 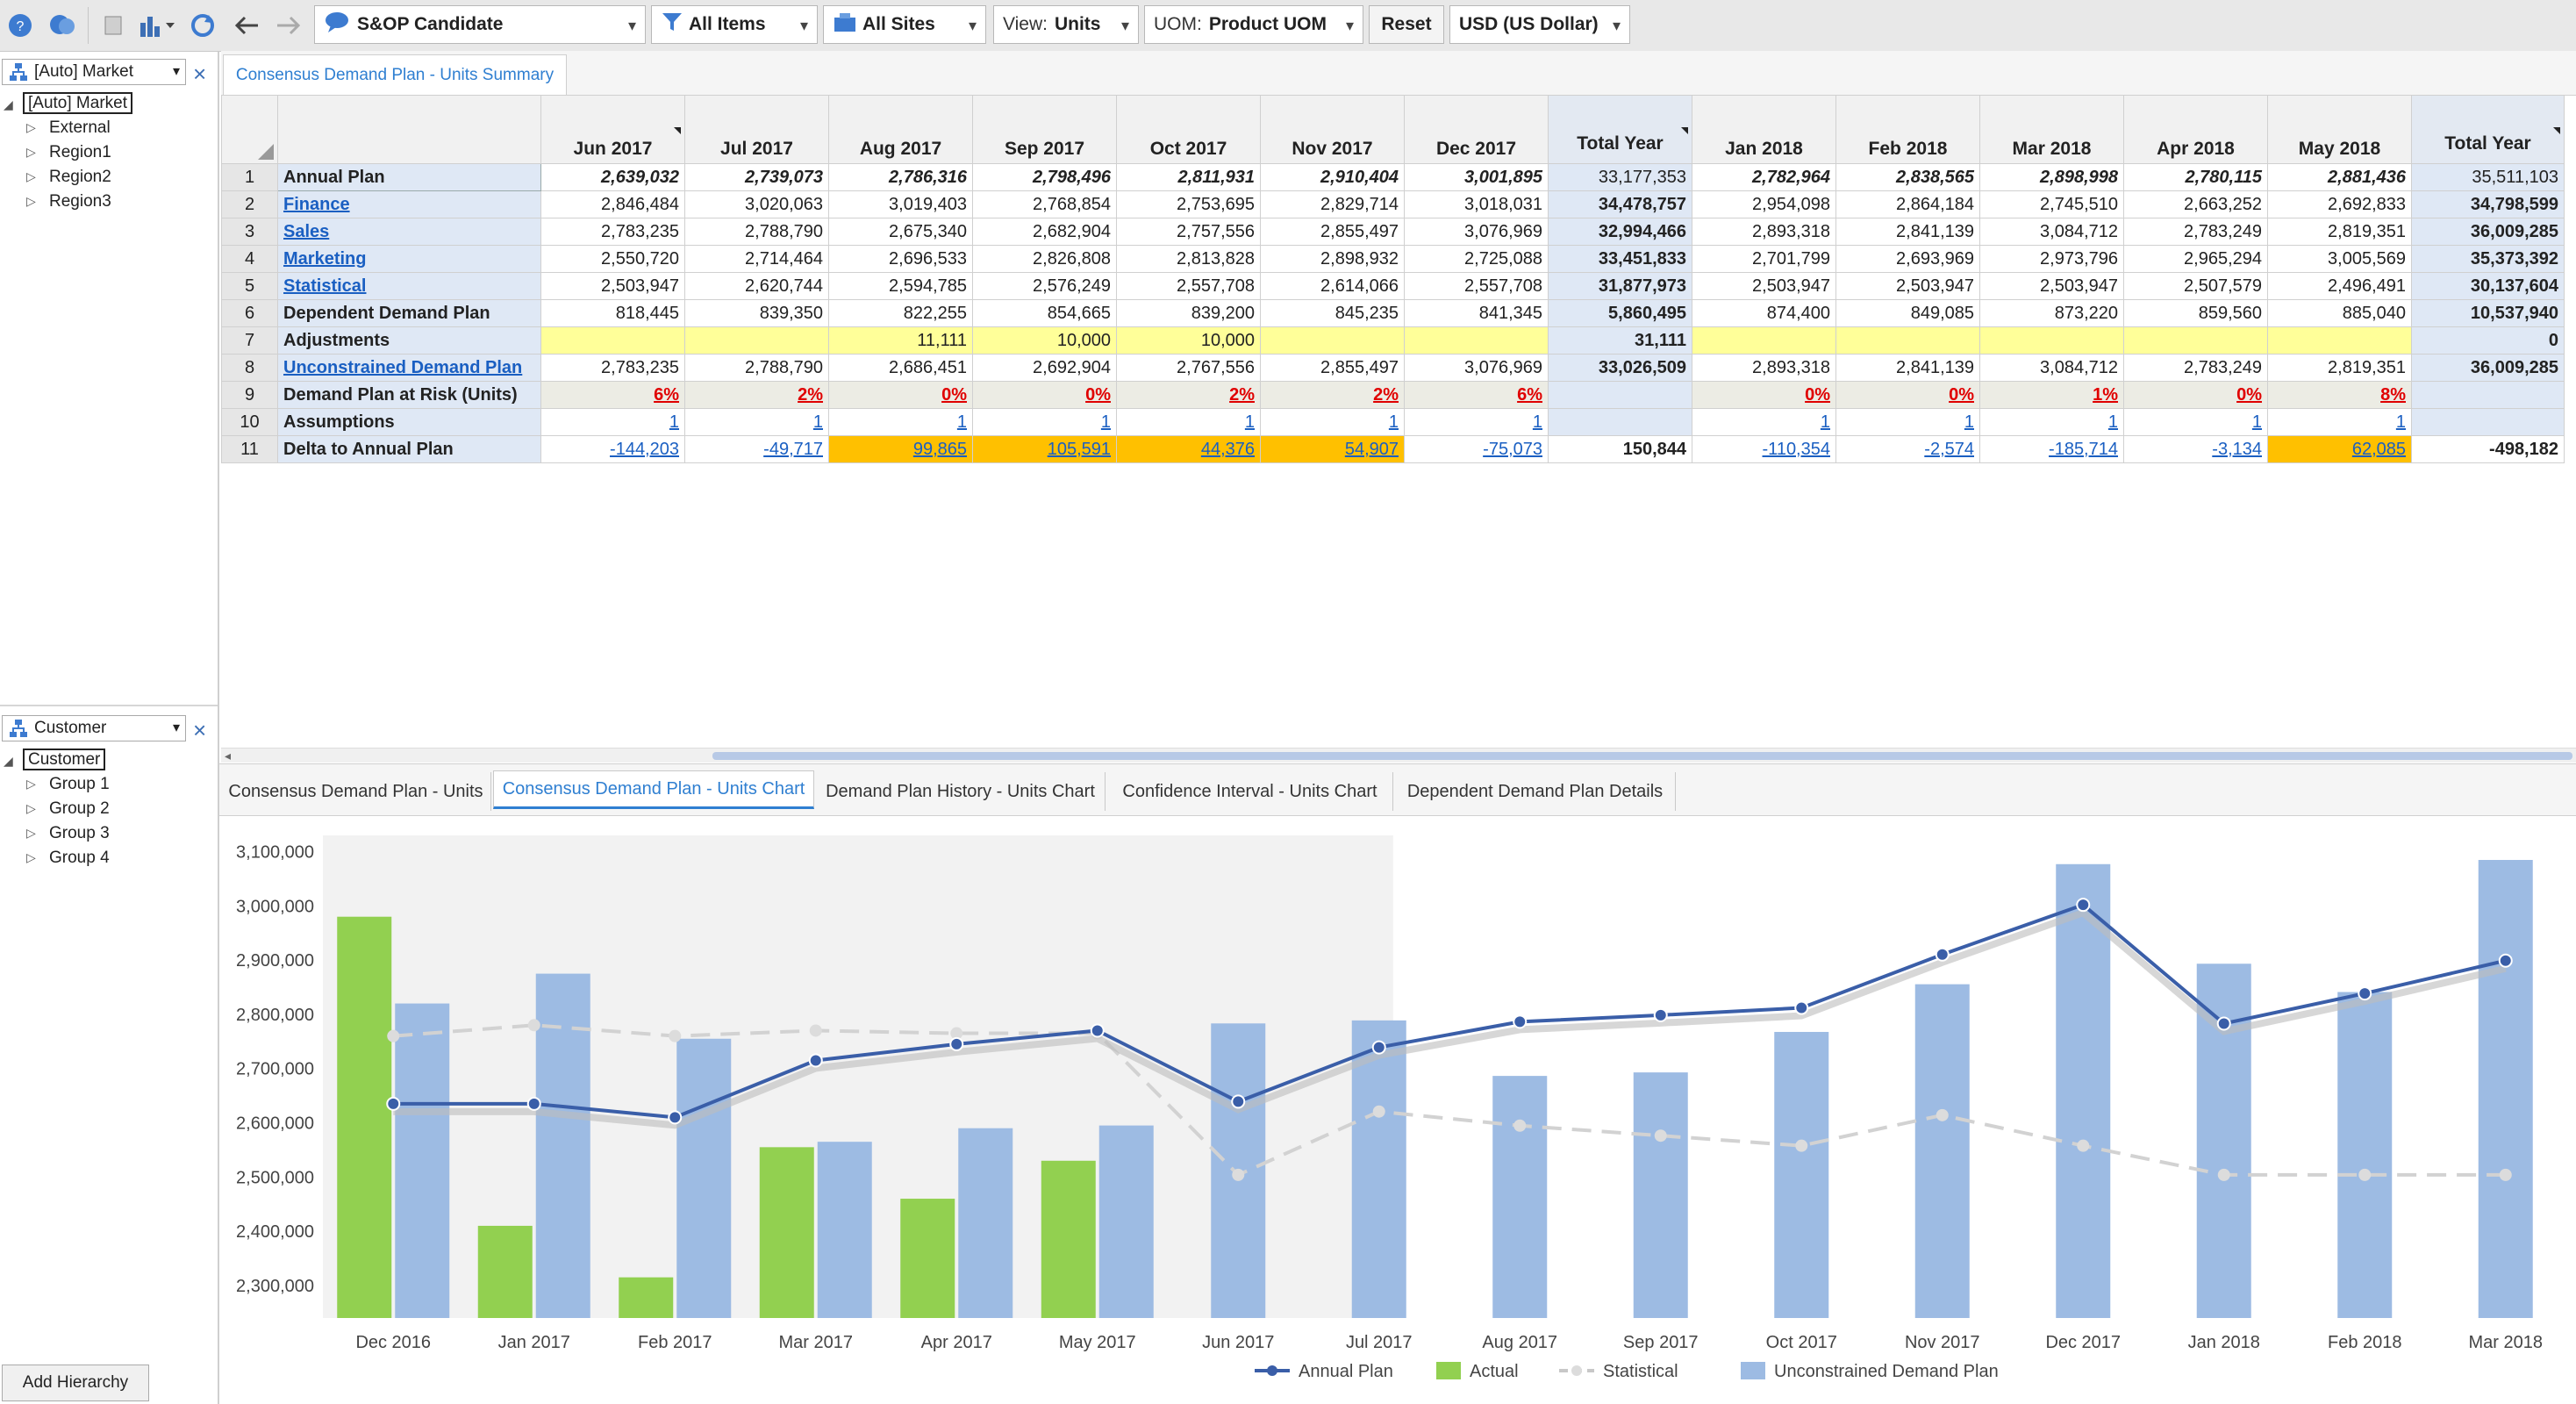 What do you see at coordinates (1044, 129) in the screenshot?
I see `col-header: Sep 2017` at bounding box center [1044, 129].